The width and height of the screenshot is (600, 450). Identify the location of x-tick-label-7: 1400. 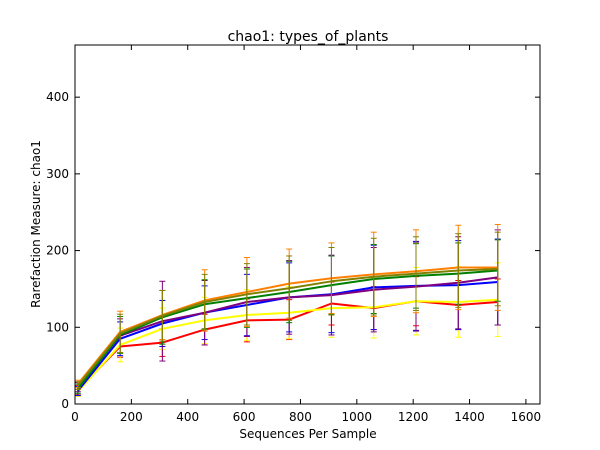
(469, 417).